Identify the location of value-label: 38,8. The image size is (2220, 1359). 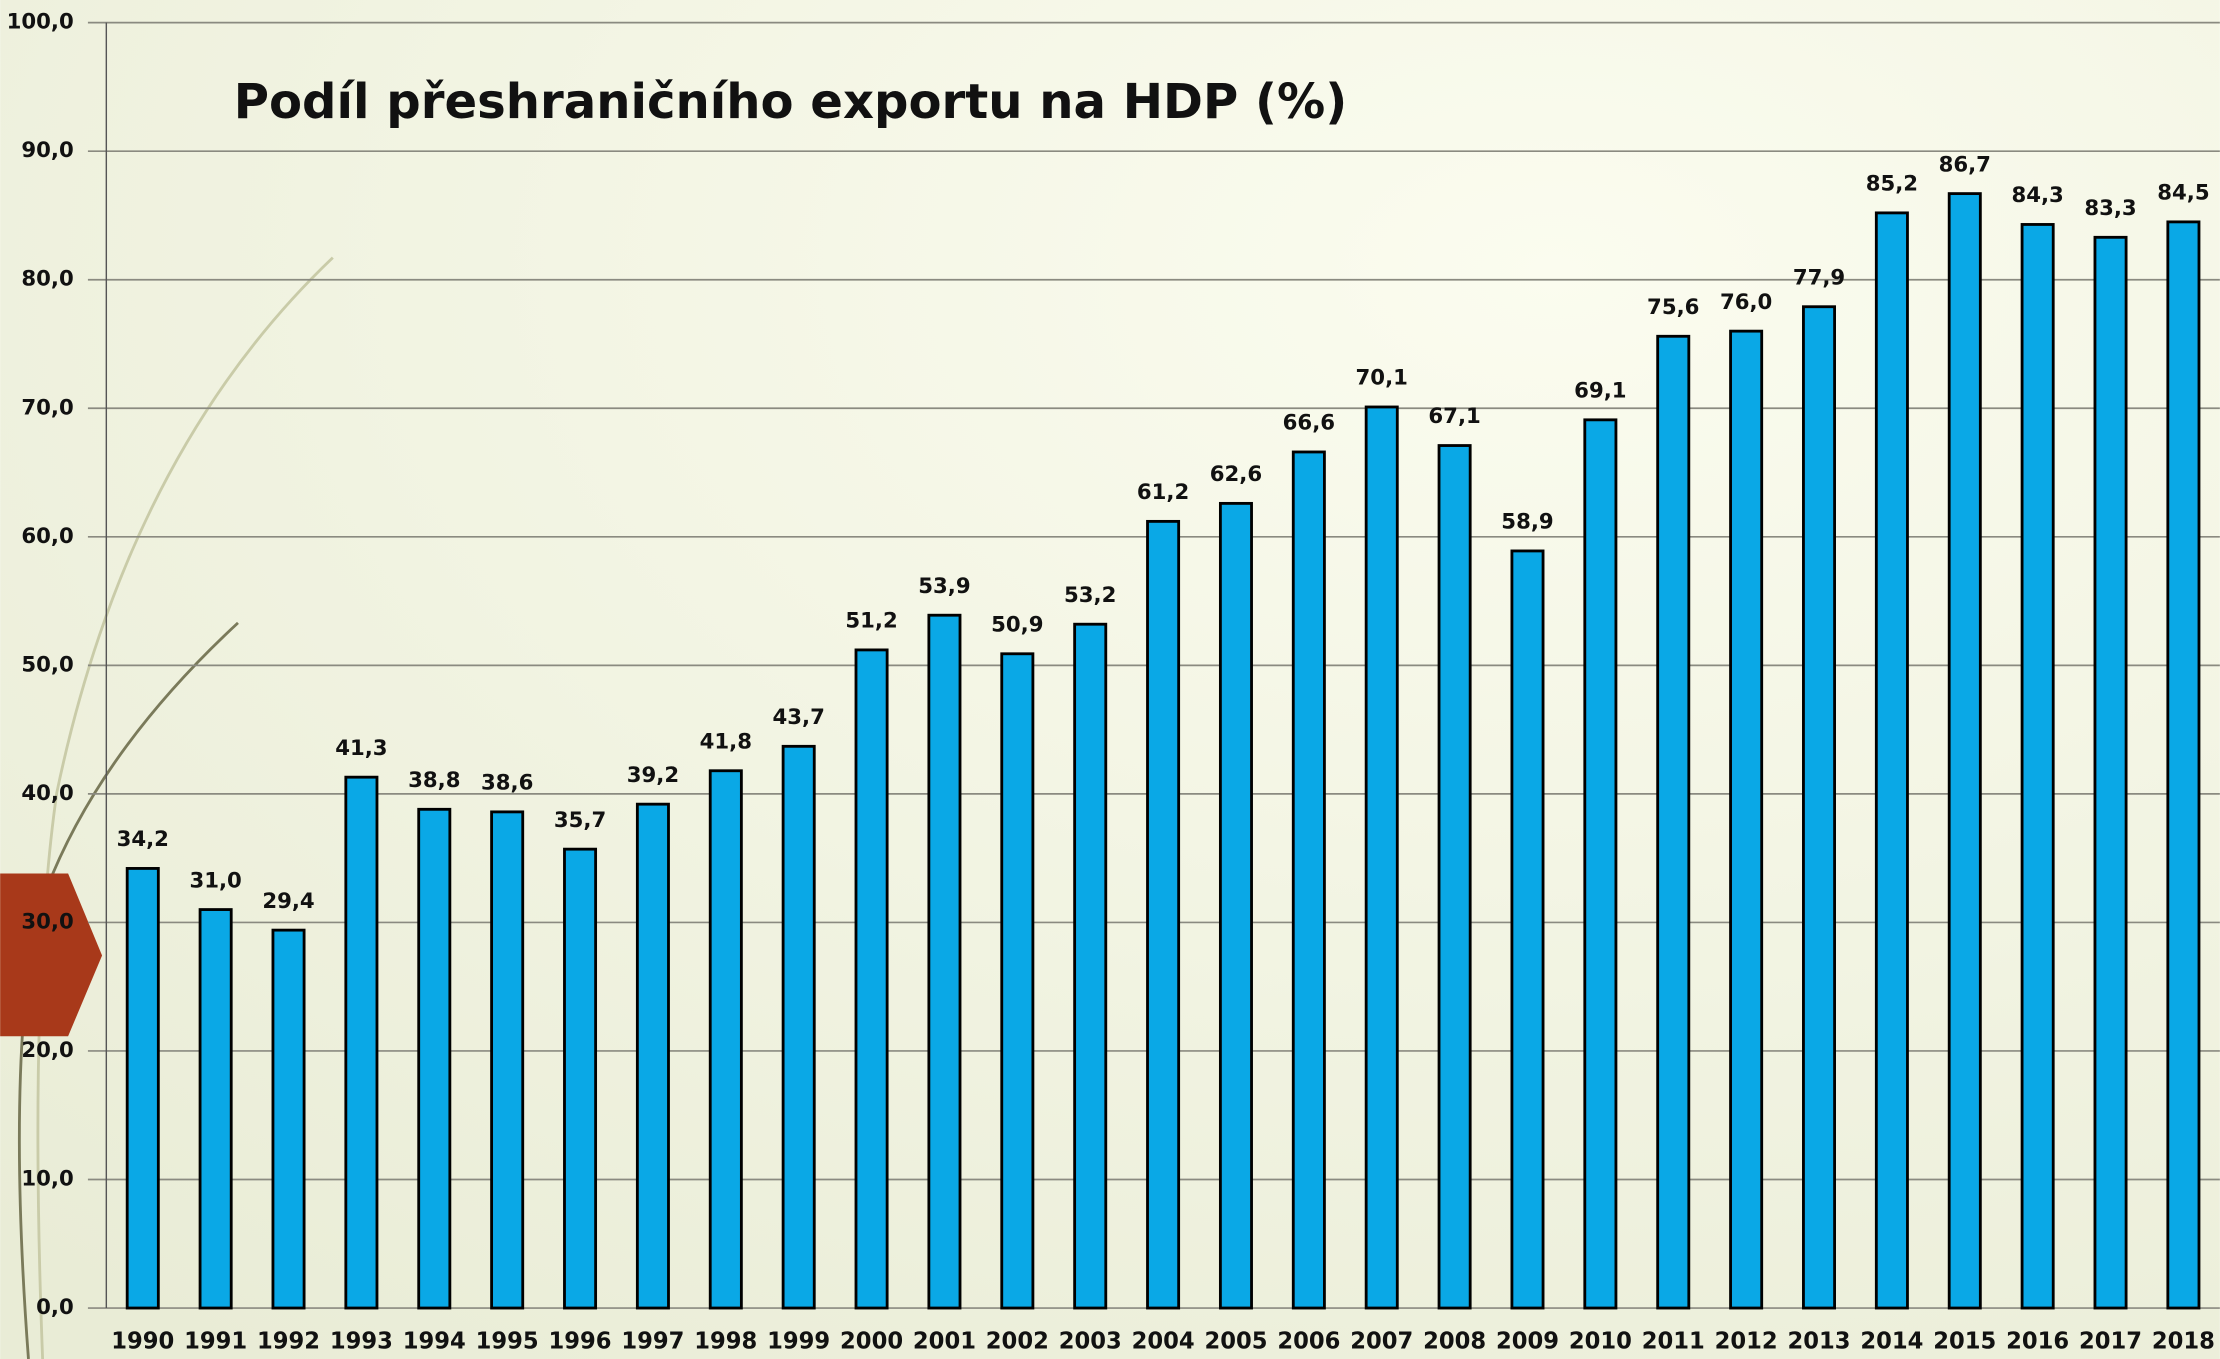
(434, 780).